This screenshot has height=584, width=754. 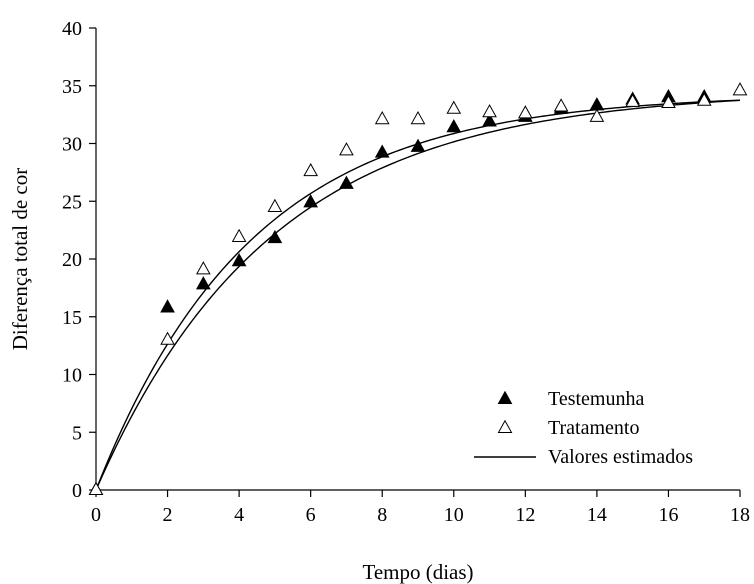 What do you see at coordinates (417, 572) in the screenshot?
I see `x-axis-title: Tempo (dias)` at bounding box center [417, 572].